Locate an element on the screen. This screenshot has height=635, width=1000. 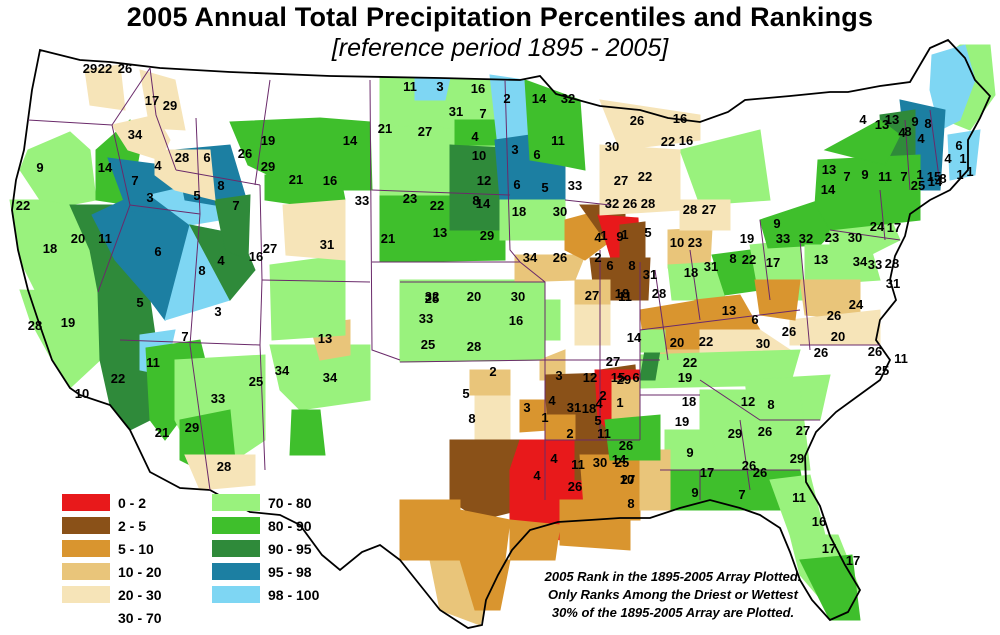
legend-label: 70 - 80 is located at coordinates (290, 502).